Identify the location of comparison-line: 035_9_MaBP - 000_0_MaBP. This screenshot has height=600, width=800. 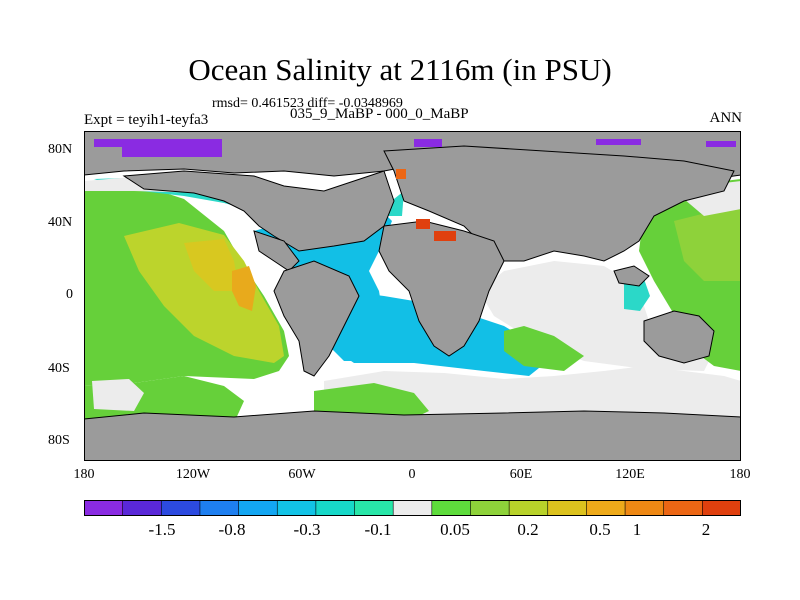
(379, 114).